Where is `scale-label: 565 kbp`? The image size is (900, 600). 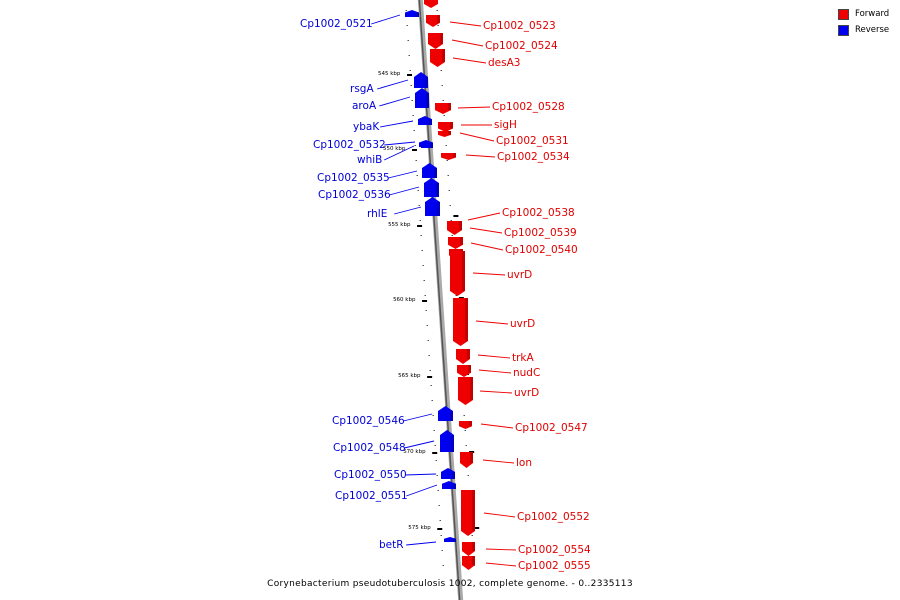 scale-label: 565 kbp is located at coordinates (409, 376).